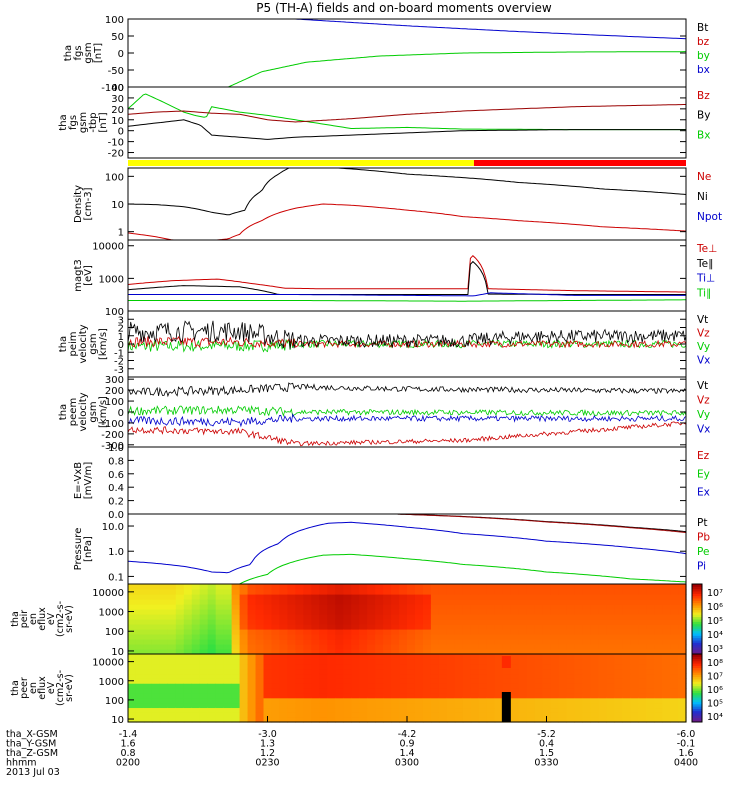  What do you see at coordinates (705, 279) in the screenshot?
I see `legend-temp-2: Ti⊥` at bounding box center [705, 279].